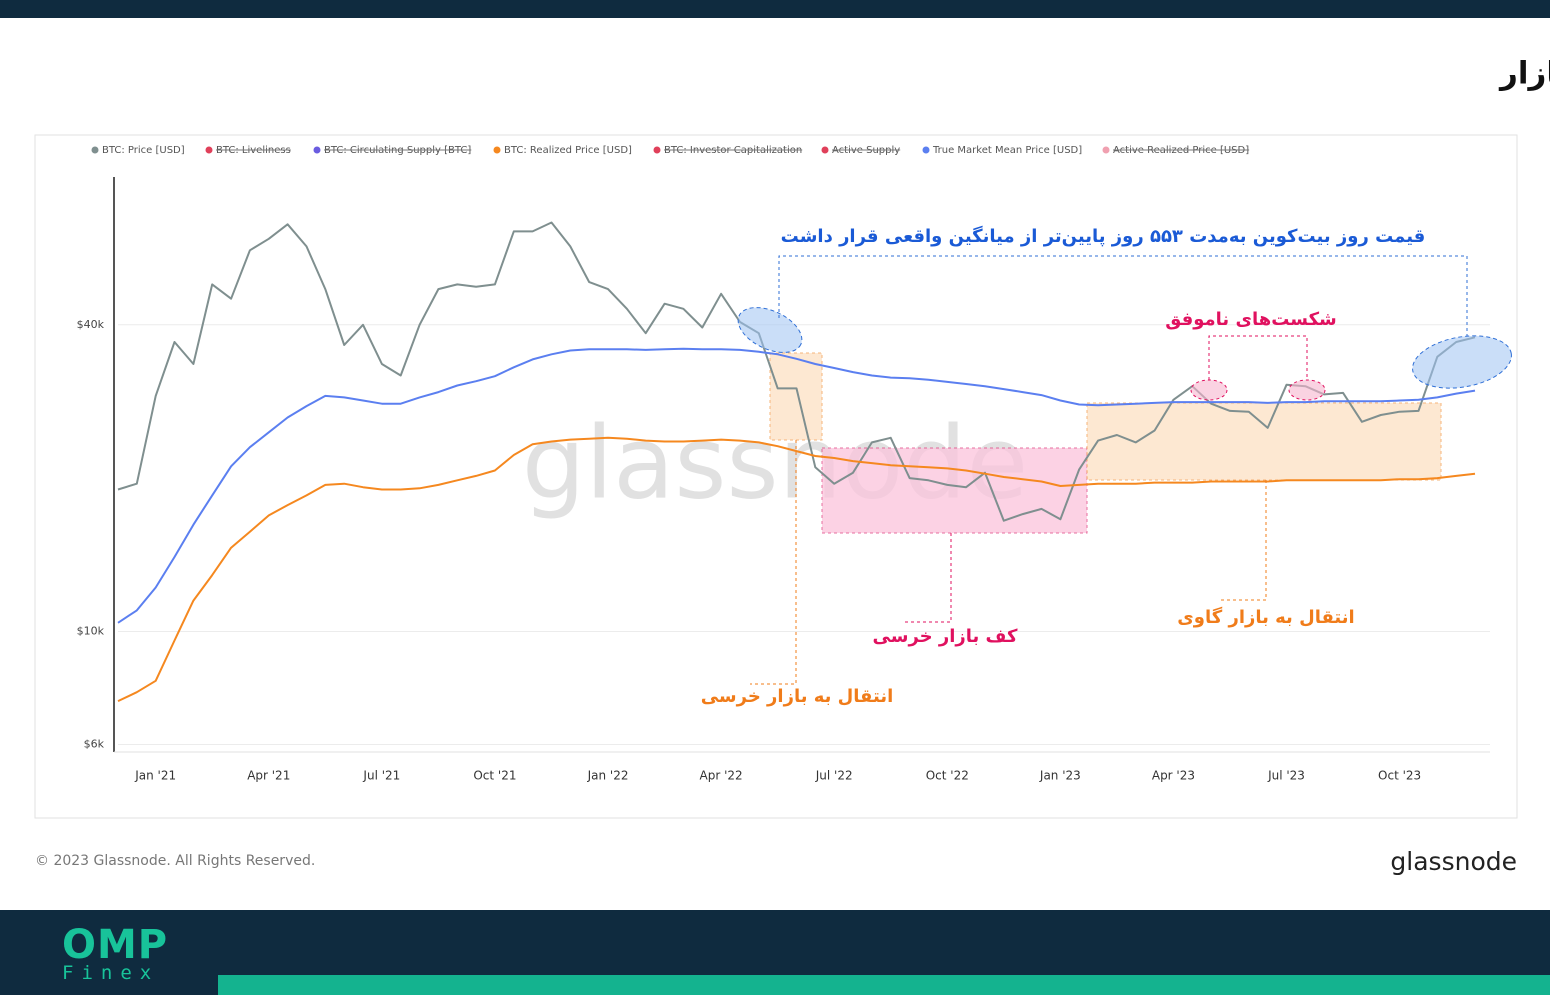 This screenshot has height=995, width=1550. What do you see at coordinates (834, 776) in the screenshot?
I see `x-tick-label: Jul '22` at bounding box center [834, 776].